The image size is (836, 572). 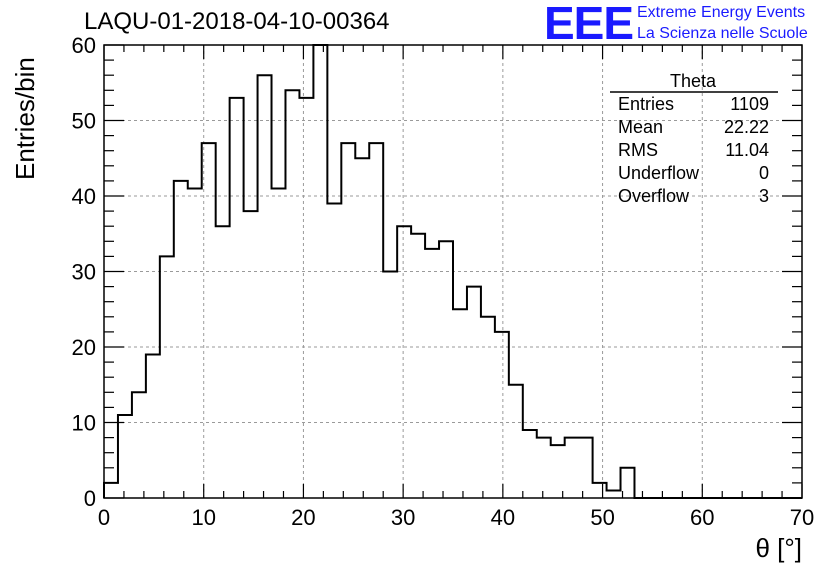 What do you see at coordinates (638, 150) in the screenshot?
I see `stats-label-rms: RMS` at bounding box center [638, 150].